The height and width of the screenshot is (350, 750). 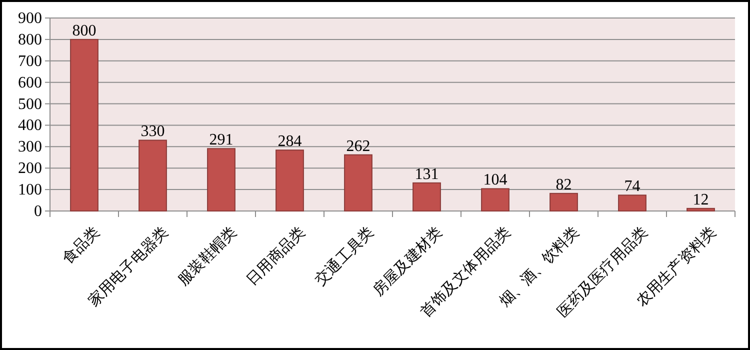 What do you see at coordinates (207, 256) in the screenshot?
I see `x-tick-label: 服装鞋帽类` at bounding box center [207, 256].